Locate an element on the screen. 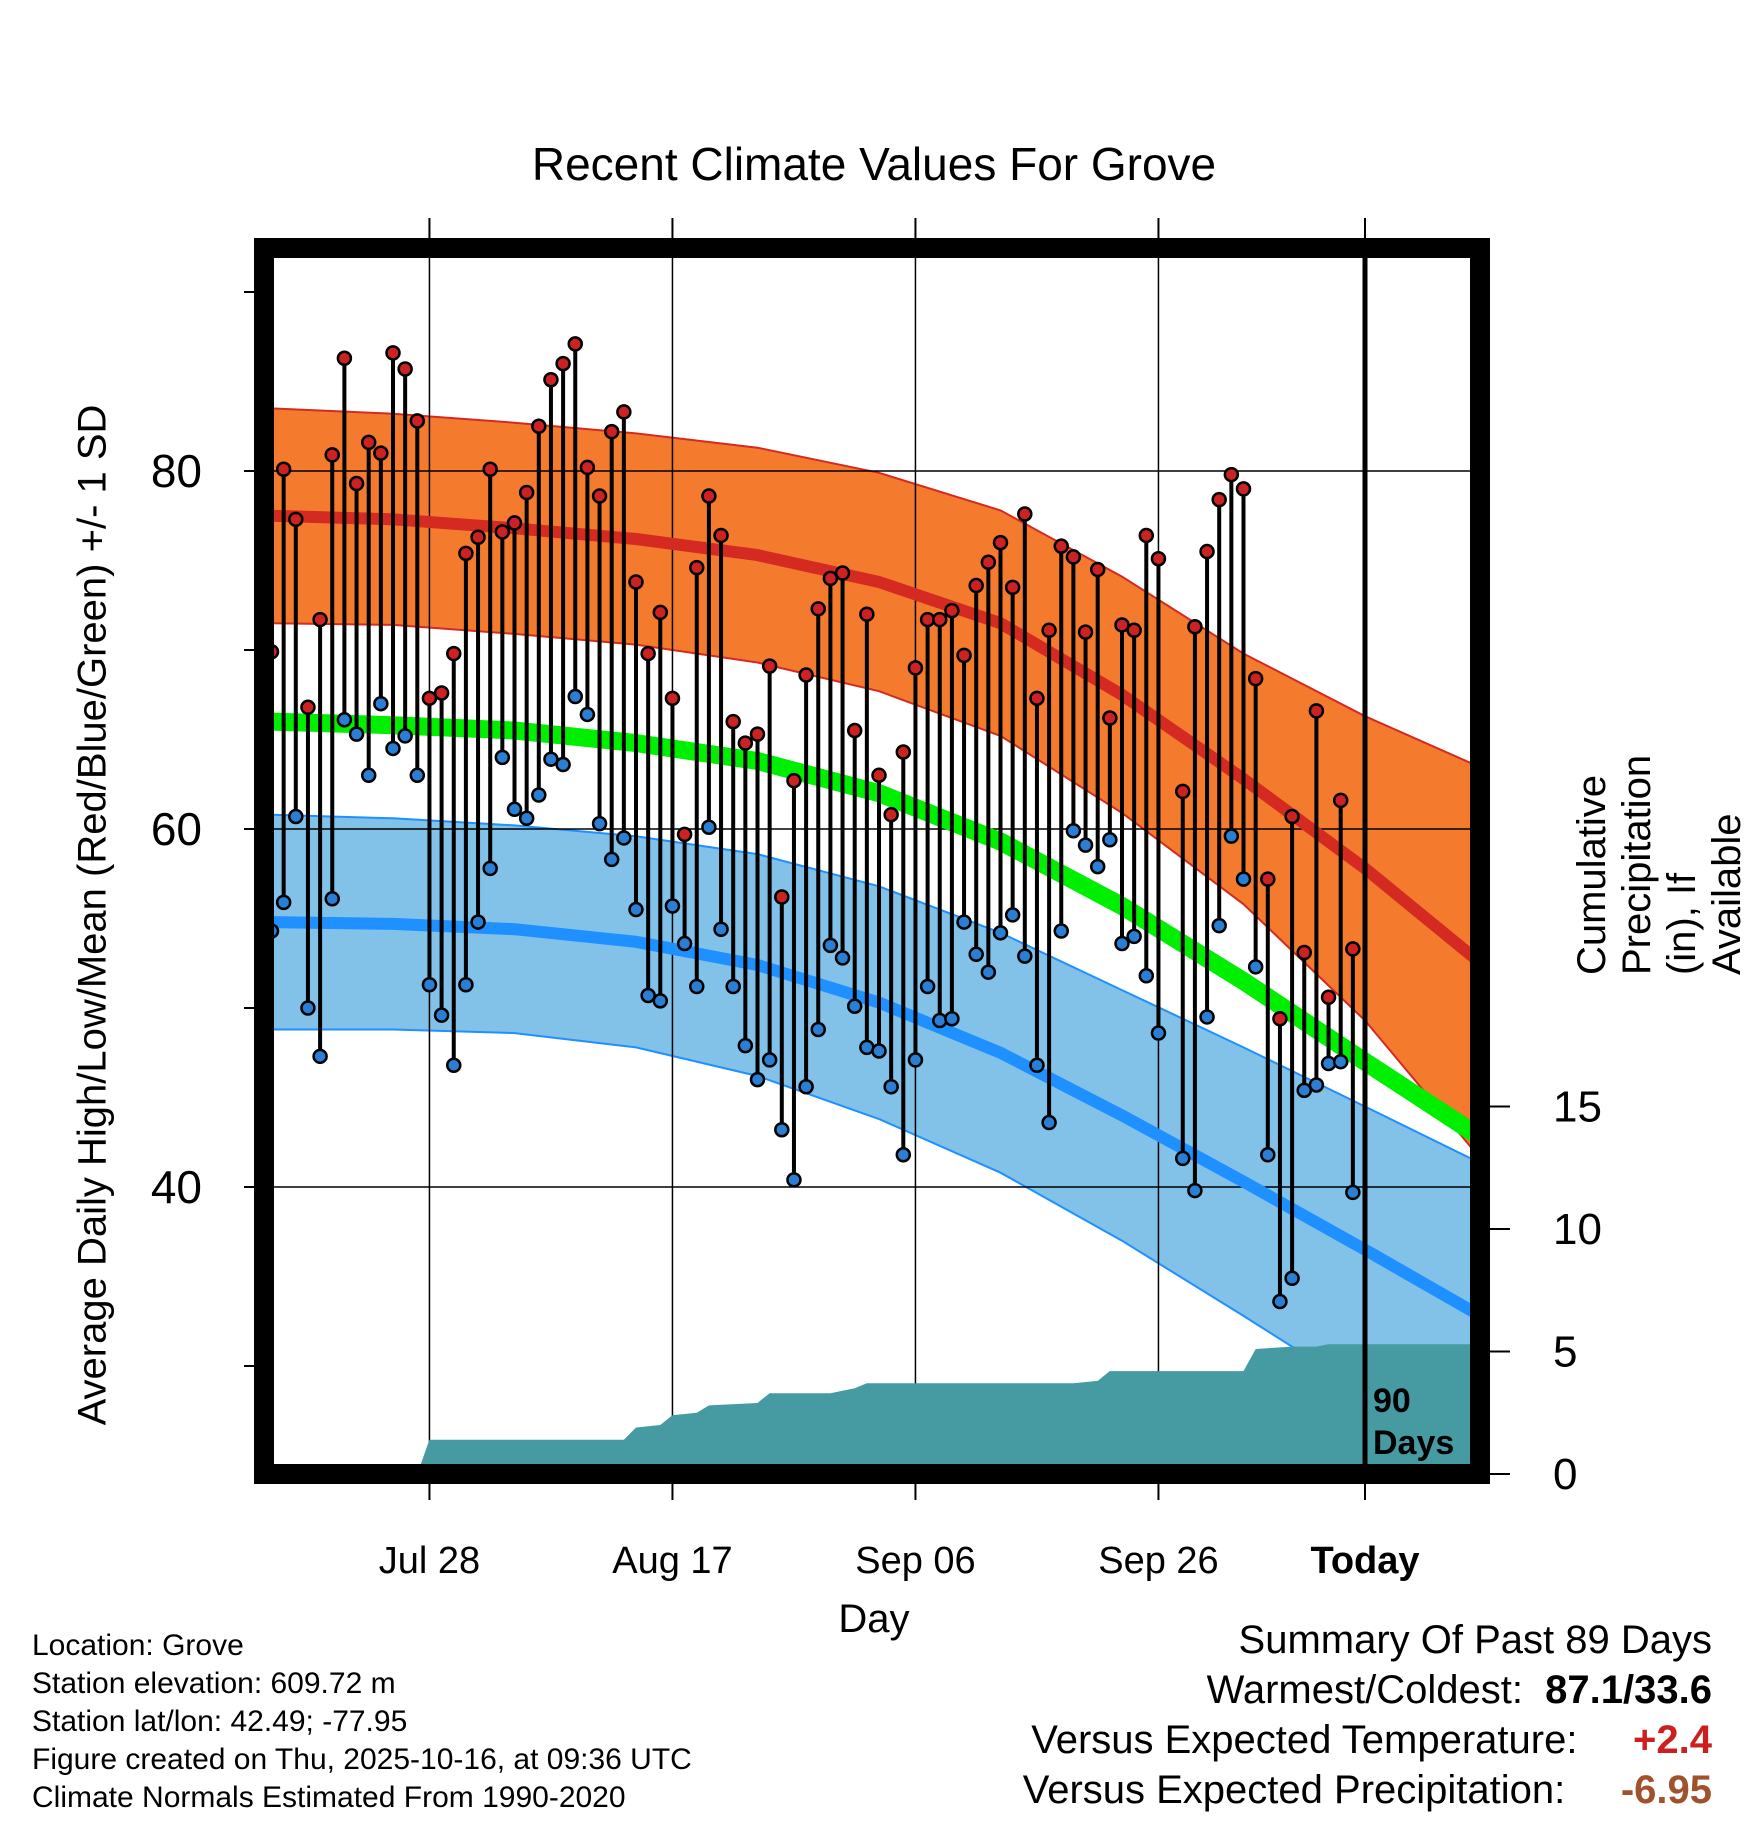  x-tick-label: Sep 06 is located at coordinates (915, 1561).